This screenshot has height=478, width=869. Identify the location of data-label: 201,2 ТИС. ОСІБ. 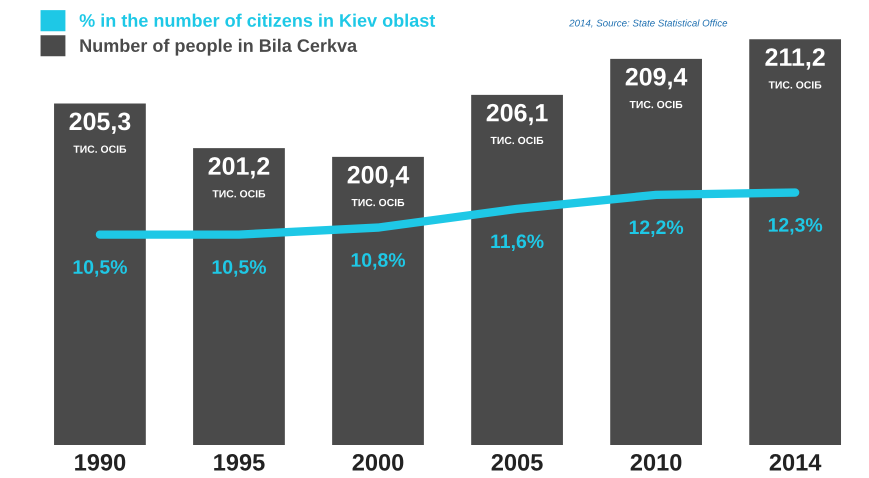
(239, 177).